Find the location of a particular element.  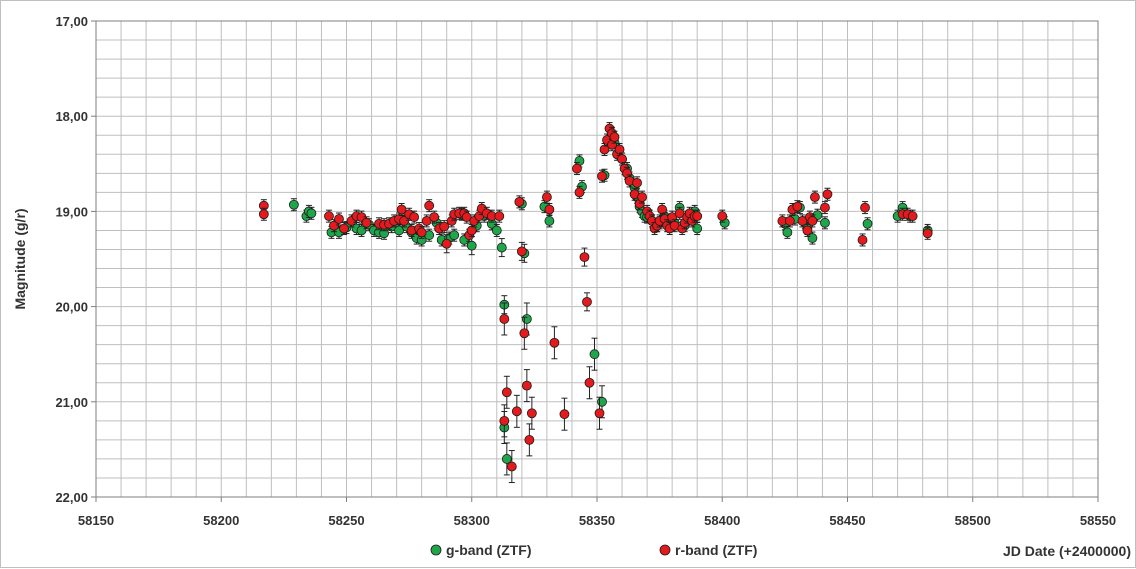

x-tick-label: 58300 is located at coordinates (472, 520).